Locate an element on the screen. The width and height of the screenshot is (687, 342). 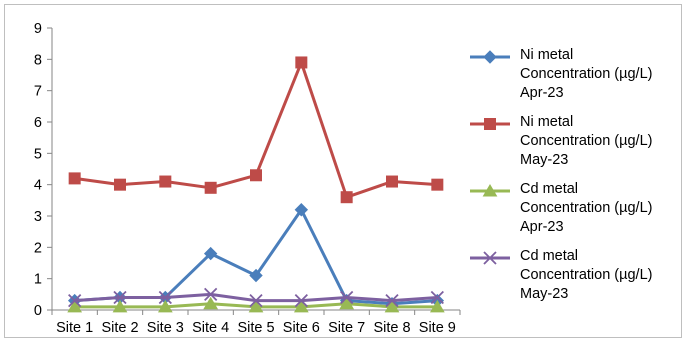
y-tick-label: 3 is located at coordinates (38, 217).